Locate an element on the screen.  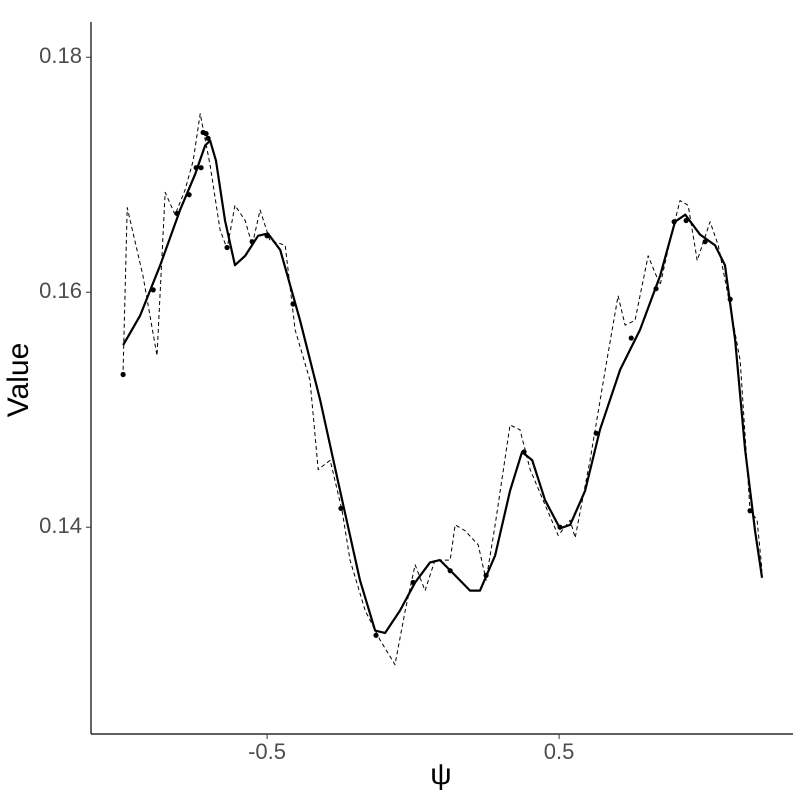
x-tick-label: 0.5 is located at coordinates (559, 751).